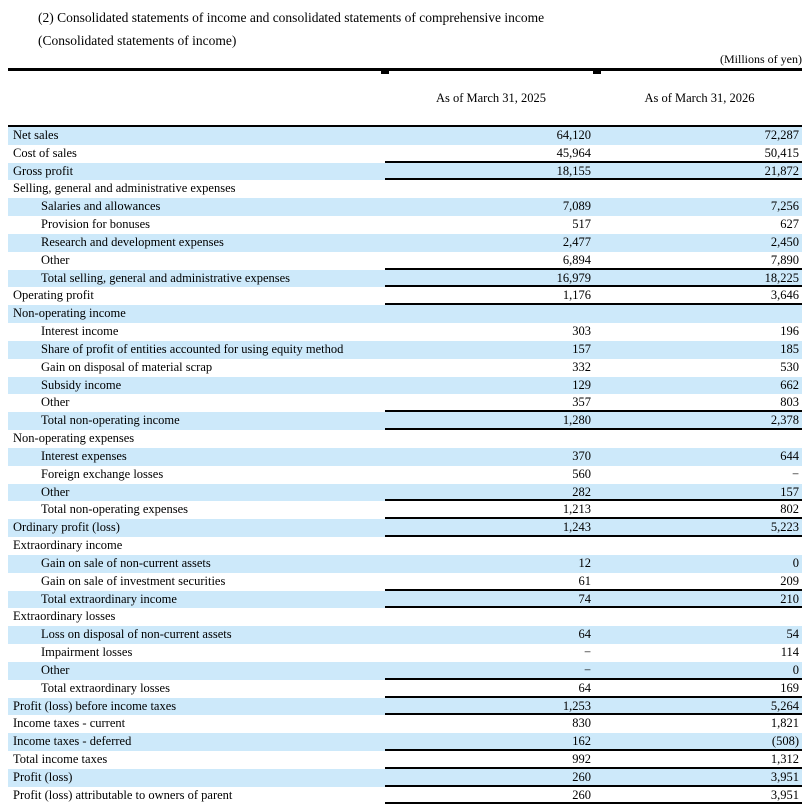 The width and height of the screenshot is (810, 812). What do you see at coordinates (84, 455) in the screenshot?
I see `row-label: Interest expenses` at bounding box center [84, 455].